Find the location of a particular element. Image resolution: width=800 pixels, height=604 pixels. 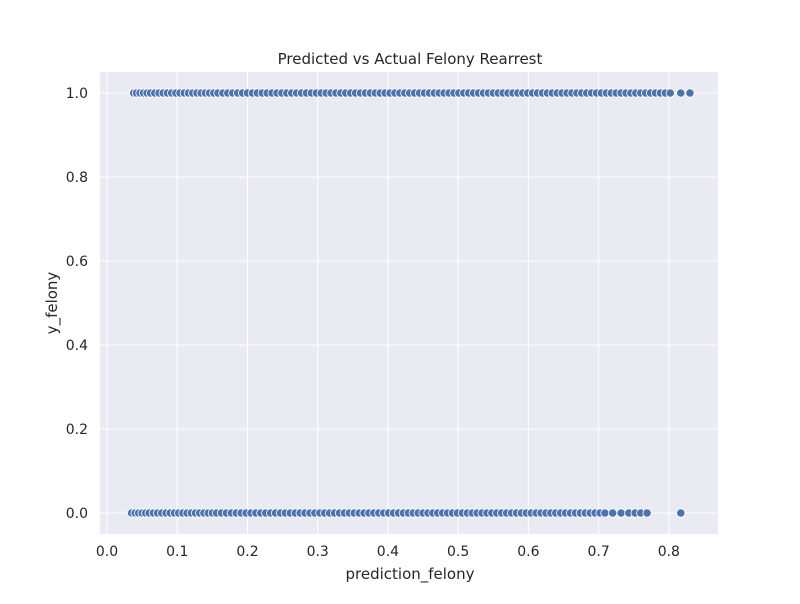

x-tick-label: 0.1 is located at coordinates (177, 552).